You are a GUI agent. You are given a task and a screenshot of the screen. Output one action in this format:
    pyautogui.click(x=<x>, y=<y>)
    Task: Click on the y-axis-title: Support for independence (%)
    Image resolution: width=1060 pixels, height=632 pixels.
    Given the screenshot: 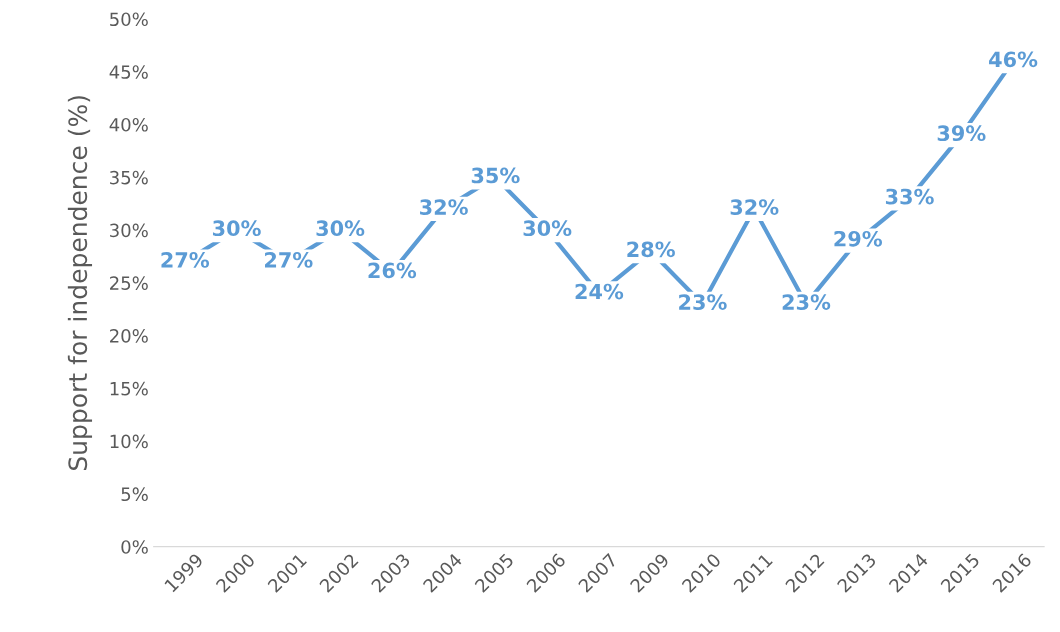 What is the action you would take?
    pyautogui.click(x=80, y=283)
    